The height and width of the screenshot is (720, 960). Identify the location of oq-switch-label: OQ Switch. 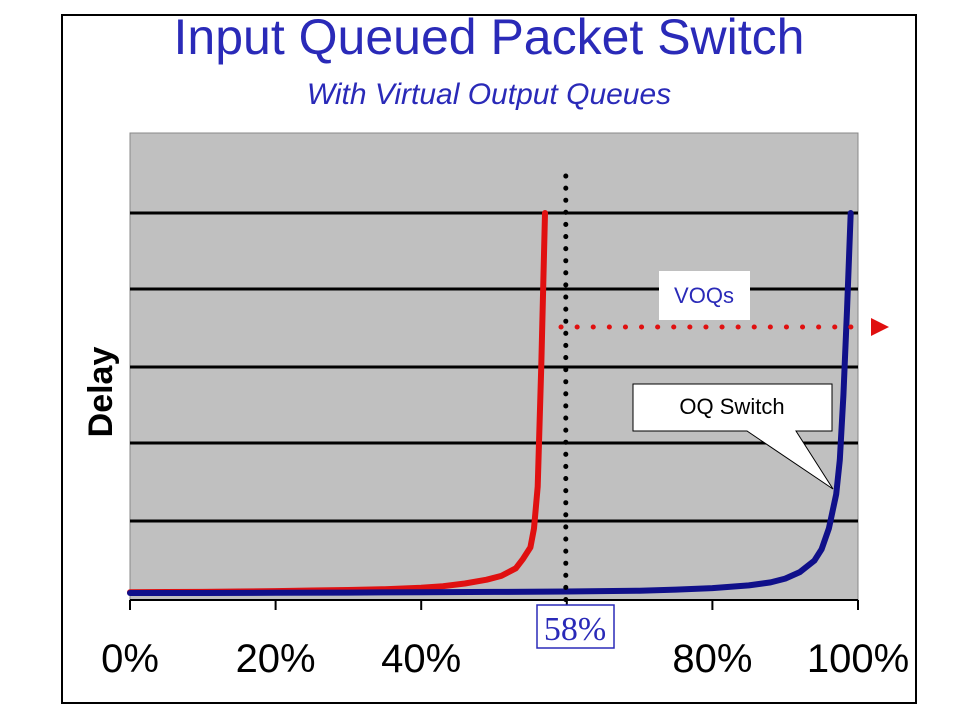
(731, 406).